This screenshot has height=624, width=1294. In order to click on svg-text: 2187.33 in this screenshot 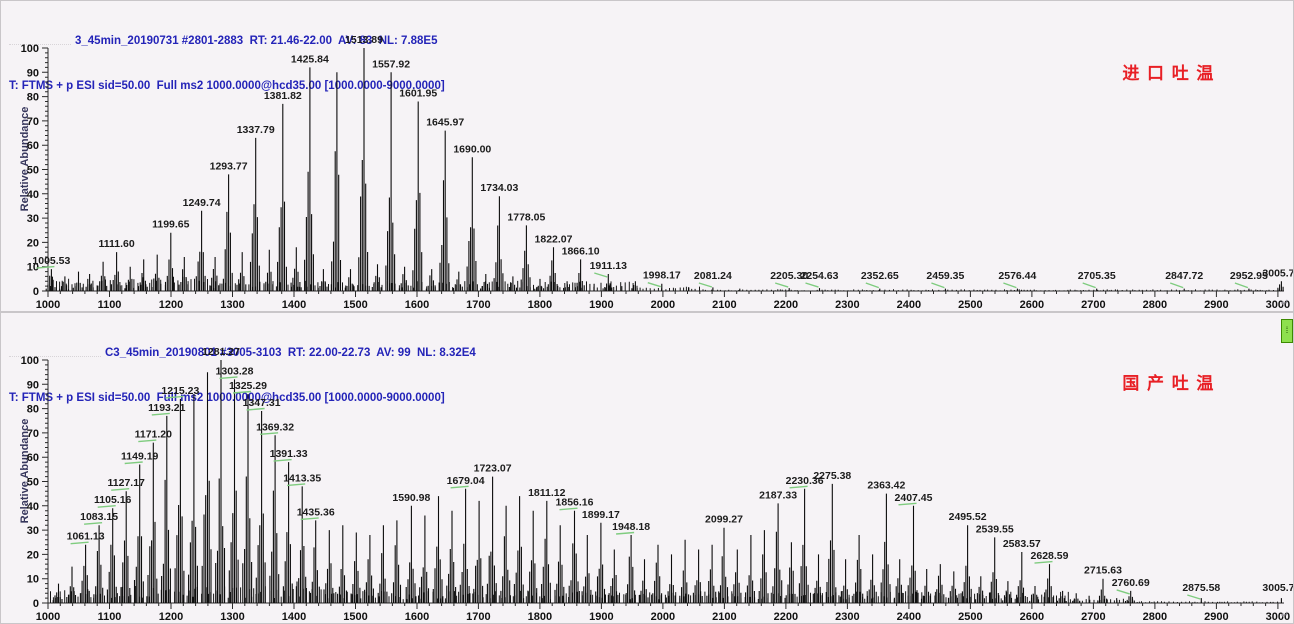, I will do `click(778, 495)`.